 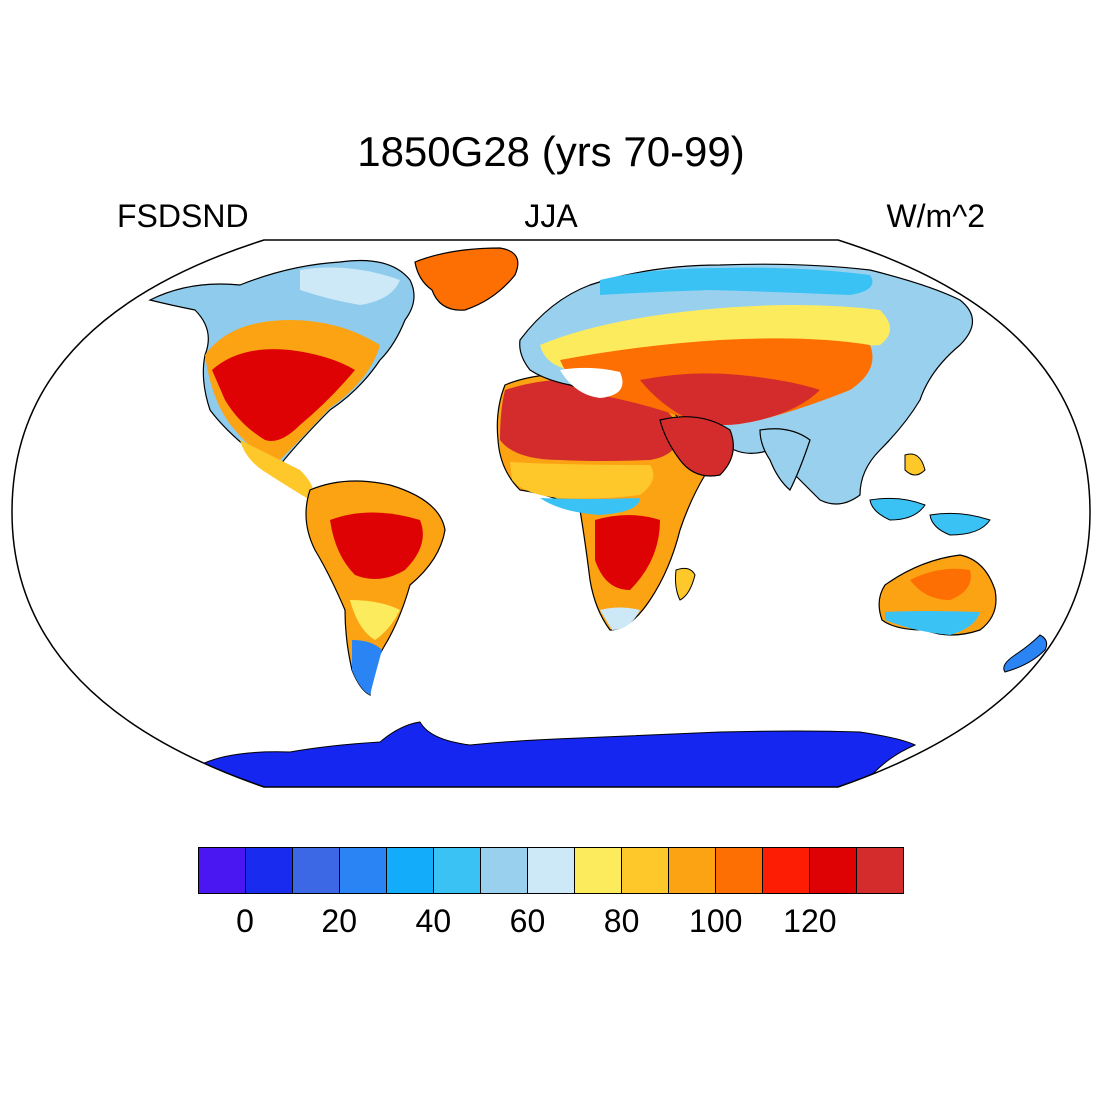 I want to click on colorbar-tick-label: 100, so click(x=716, y=921).